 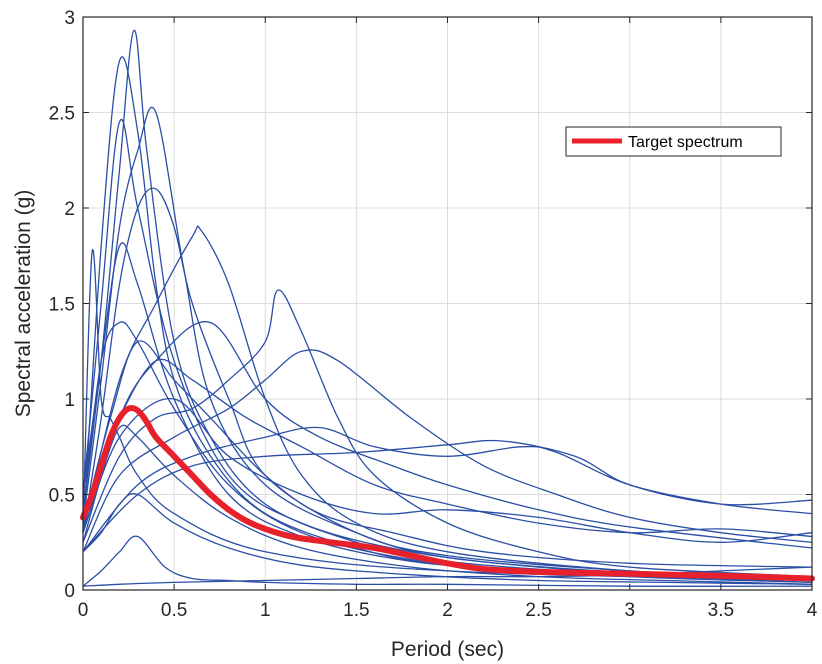 I want to click on legend: Target spectrum, so click(x=673, y=141).